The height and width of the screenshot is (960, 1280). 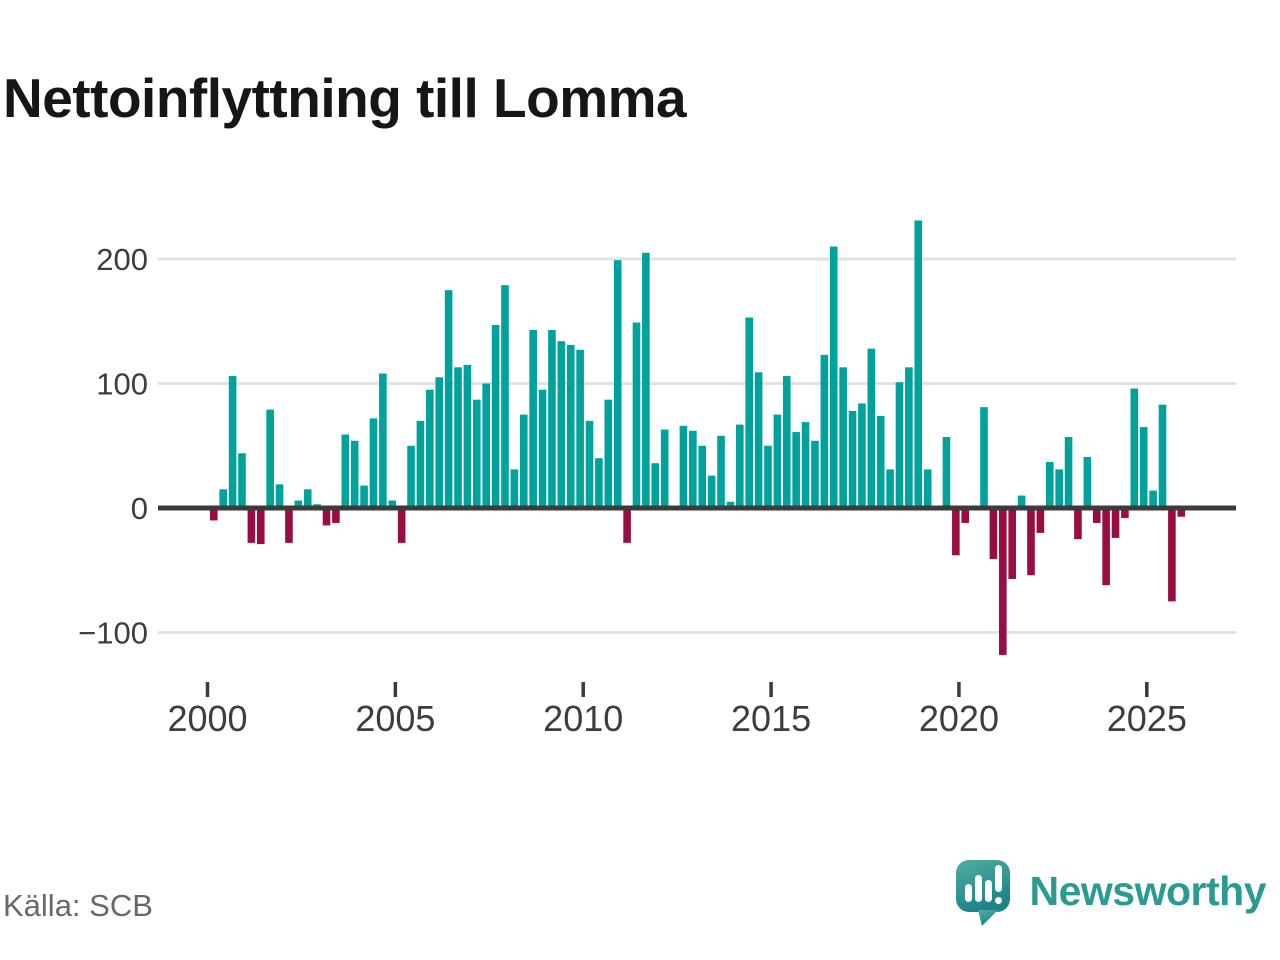 What do you see at coordinates (833, 377) in the screenshot?
I see `bar-2016Q3` at bounding box center [833, 377].